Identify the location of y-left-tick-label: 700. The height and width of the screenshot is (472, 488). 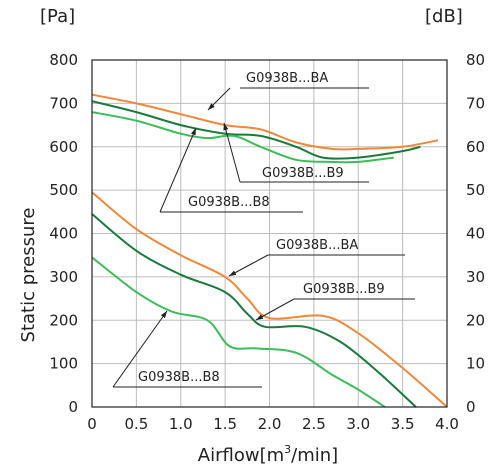
(63, 103).